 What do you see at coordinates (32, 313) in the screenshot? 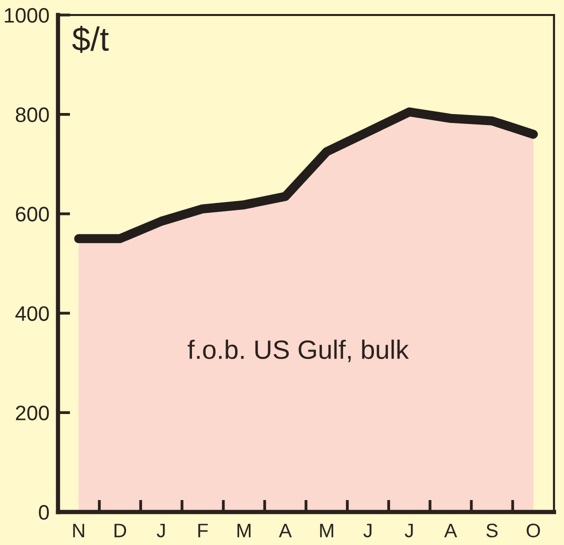
I see `y-tick-label: 400` at bounding box center [32, 313].